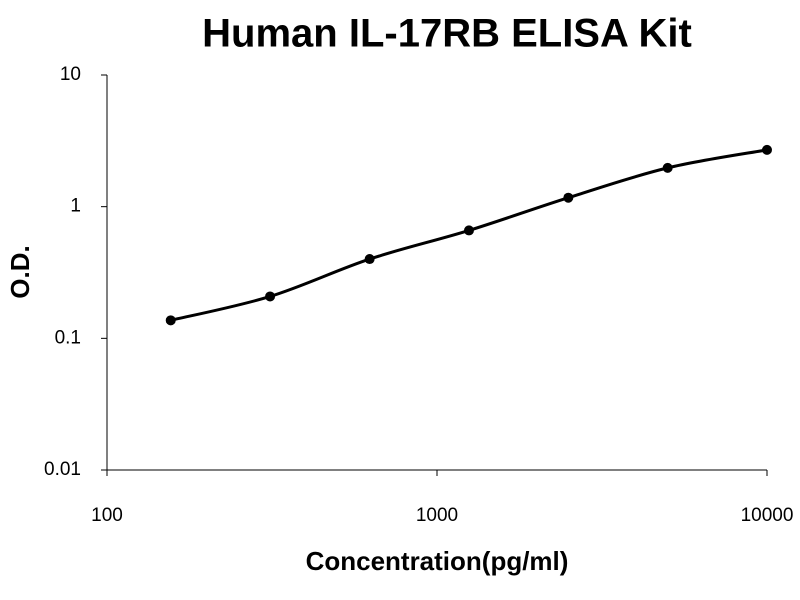 The image size is (800, 600). I want to click on y-axis-label: O.D., so click(20, 271).